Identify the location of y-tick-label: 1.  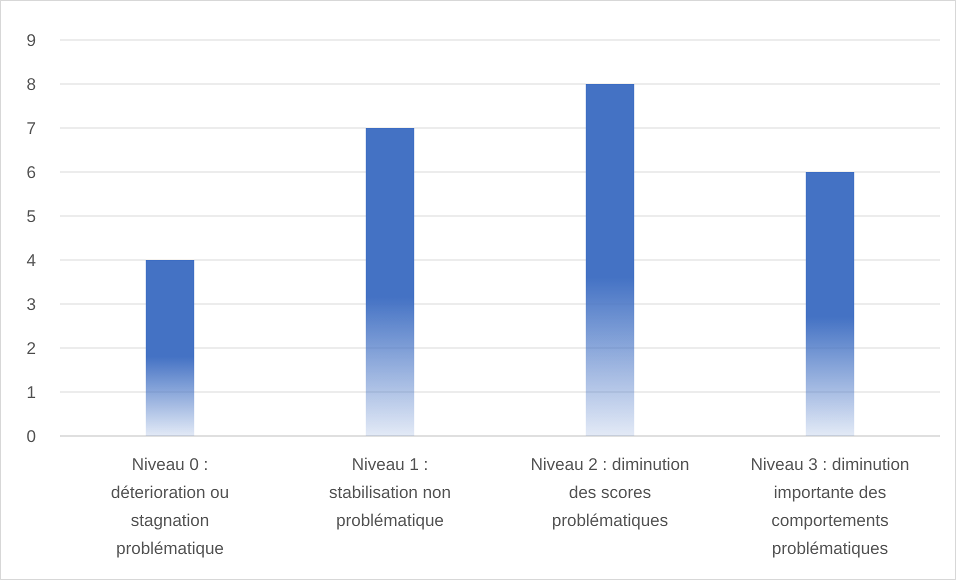
(31, 392).